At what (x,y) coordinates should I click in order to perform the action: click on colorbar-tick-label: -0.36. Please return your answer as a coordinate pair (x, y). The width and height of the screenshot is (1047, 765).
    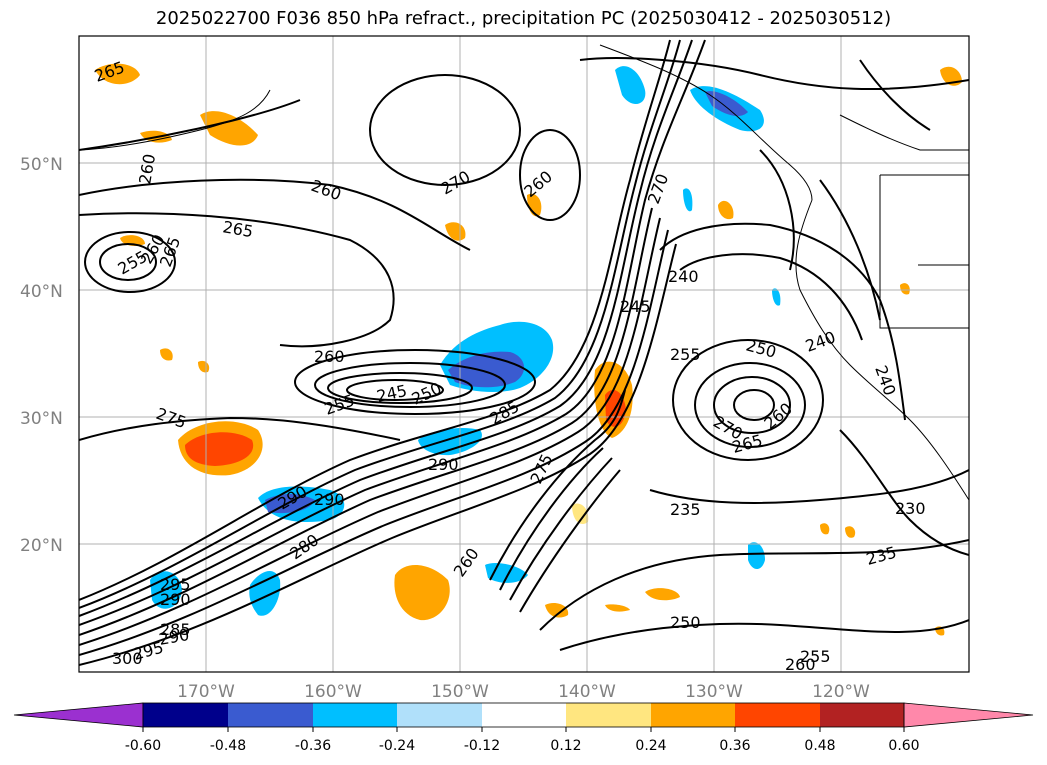
    Looking at the image, I should click on (313, 746).